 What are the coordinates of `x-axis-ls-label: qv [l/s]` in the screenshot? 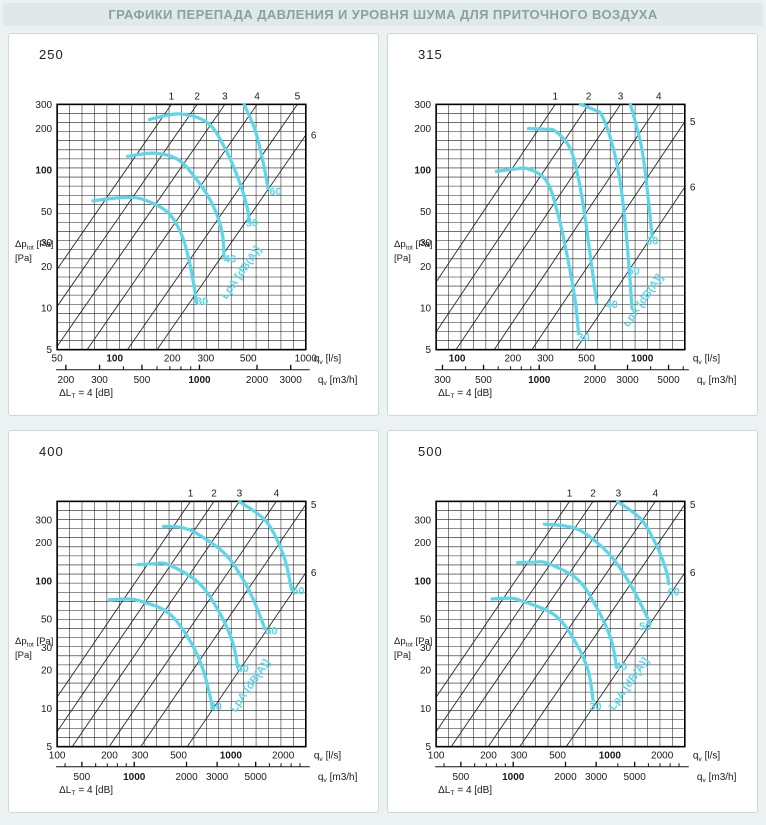 It's located at (707, 757).